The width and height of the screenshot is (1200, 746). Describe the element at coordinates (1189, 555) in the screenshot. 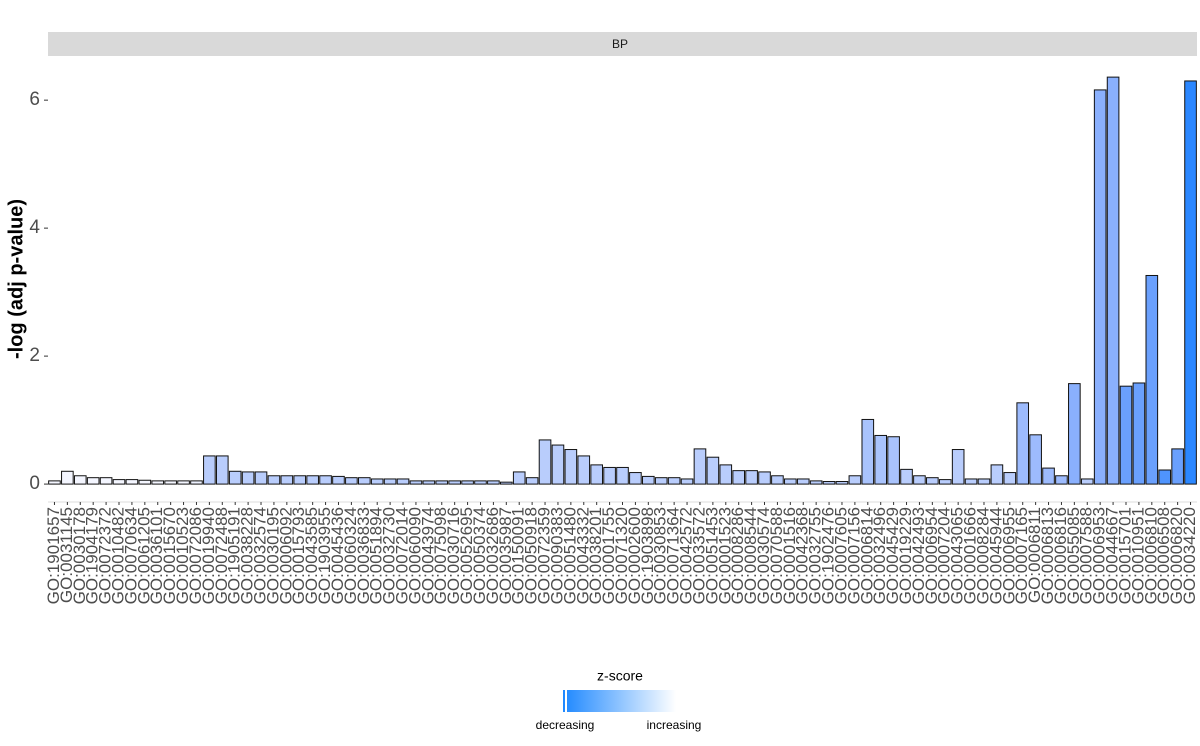

I see `x-tick-label: GO:0034220` at that location.